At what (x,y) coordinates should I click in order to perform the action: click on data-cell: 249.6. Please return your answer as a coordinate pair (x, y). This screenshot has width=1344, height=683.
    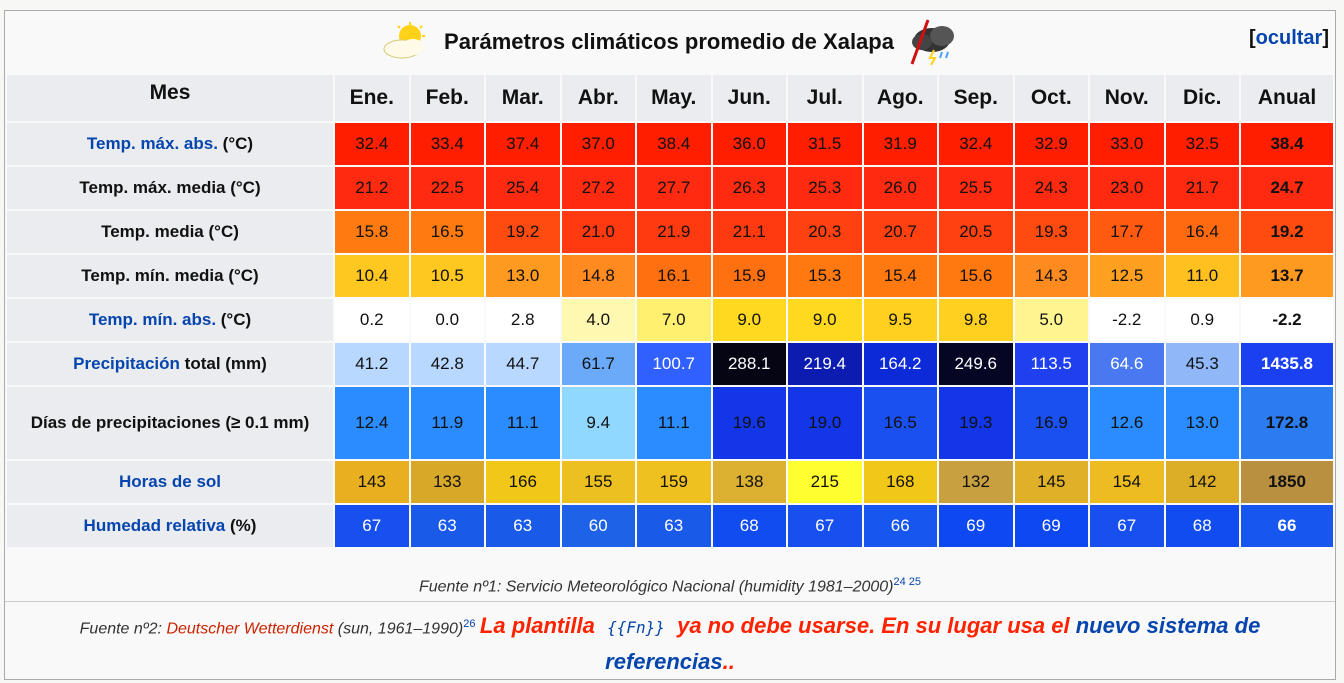
    Looking at the image, I should click on (976, 364).